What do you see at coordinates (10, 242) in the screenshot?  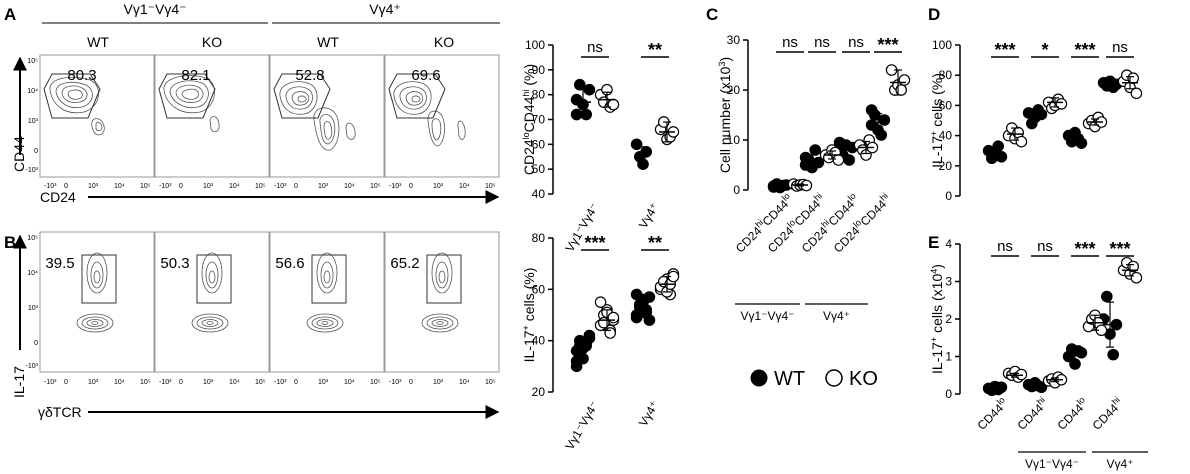 I see `panel-label-b: B` at bounding box center [10, 242].